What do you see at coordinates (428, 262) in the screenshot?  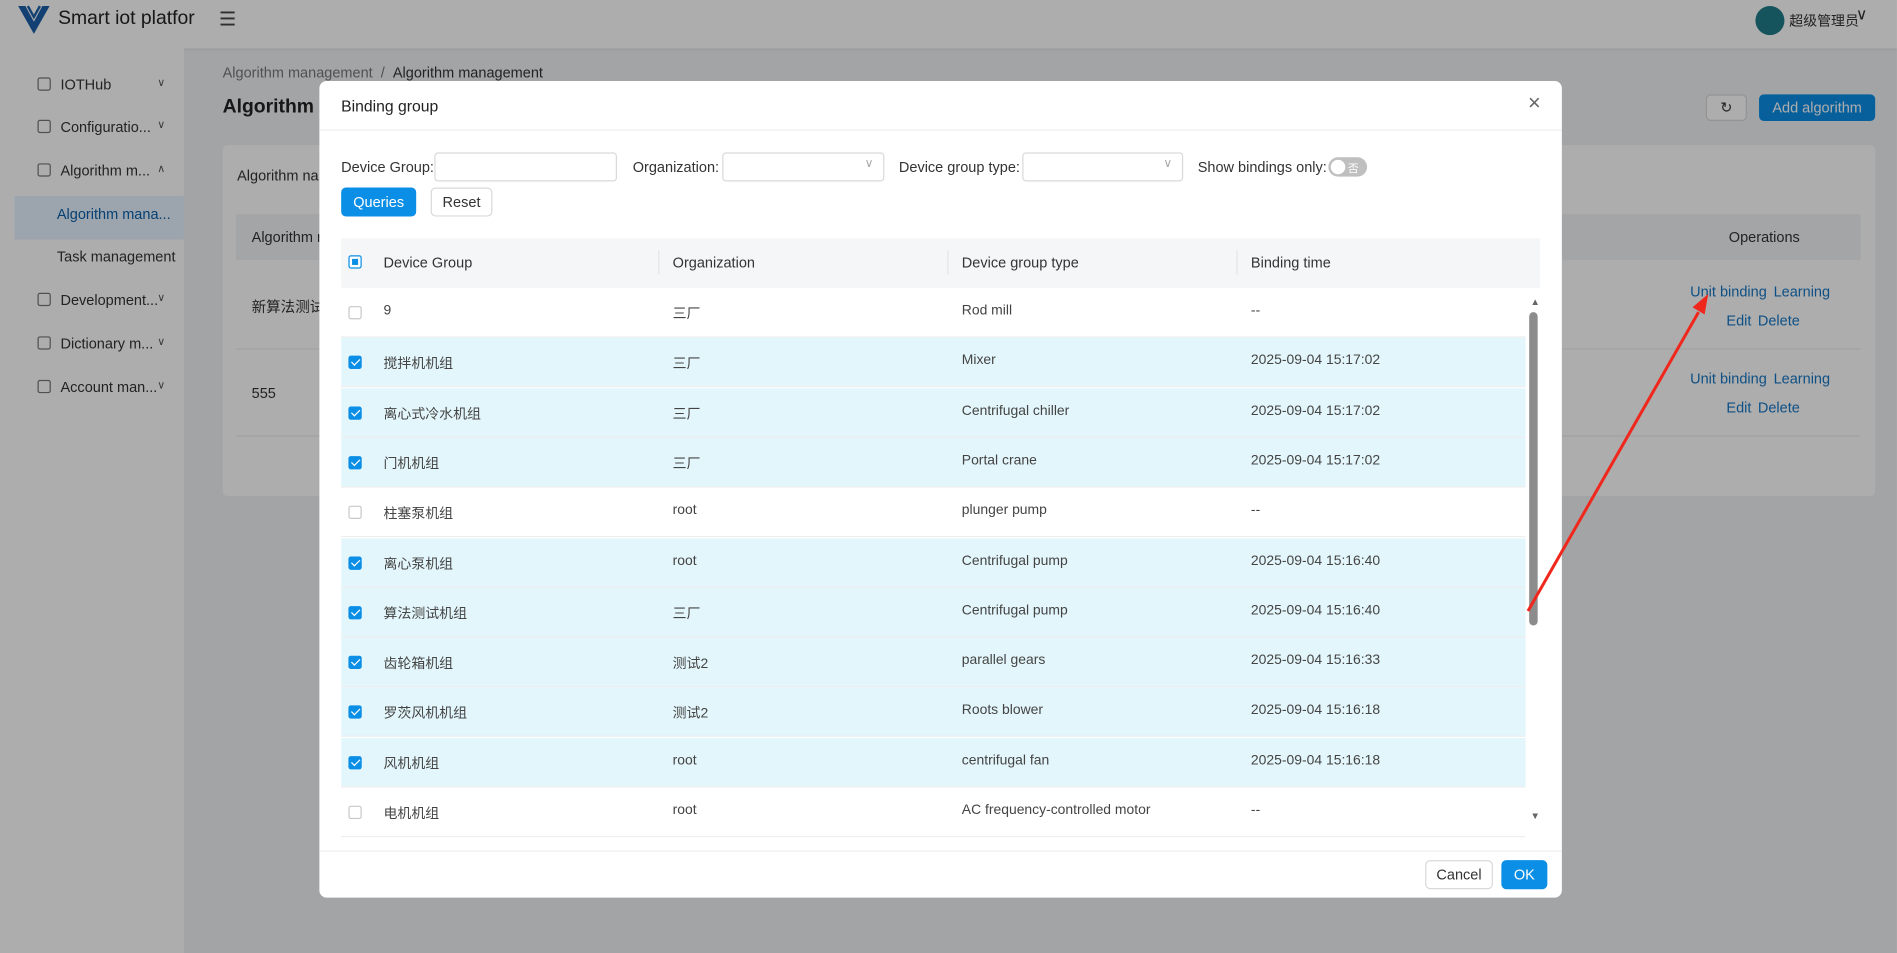 I see `column-header: Device Group` at bounding box center [428, 262].